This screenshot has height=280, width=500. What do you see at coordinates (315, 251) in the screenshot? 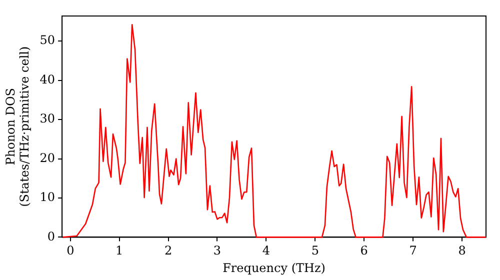
I see `x-tick-label: 5` at bounding box center [315, 251].